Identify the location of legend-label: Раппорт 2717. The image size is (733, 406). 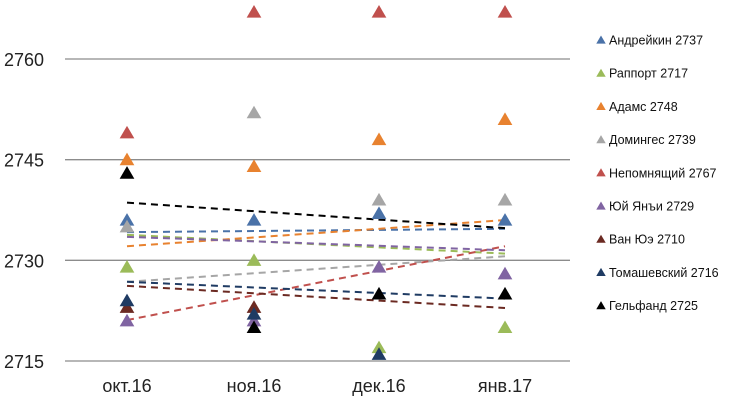
(648, 74).